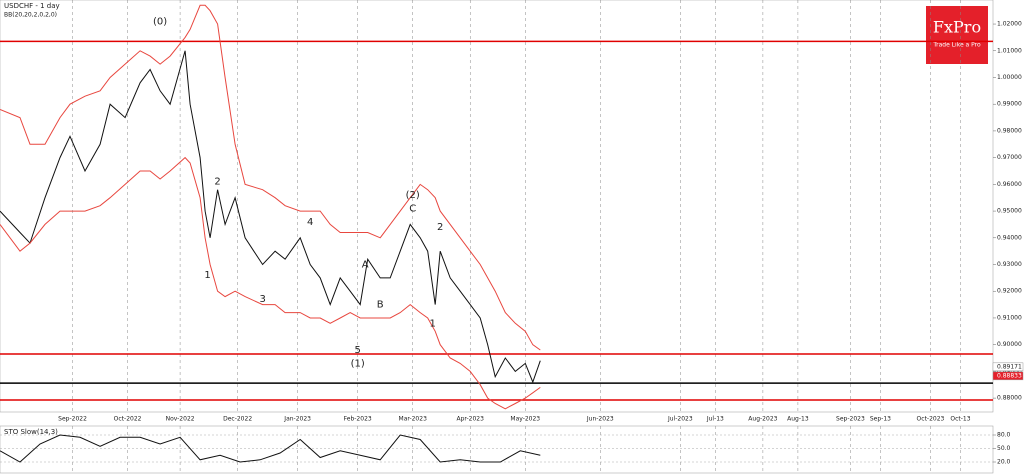  What do you see at coordinates (413, 419) in the screenshot?
I see `x-tick-label: Mar-2023` at bounding box center [413, 419].